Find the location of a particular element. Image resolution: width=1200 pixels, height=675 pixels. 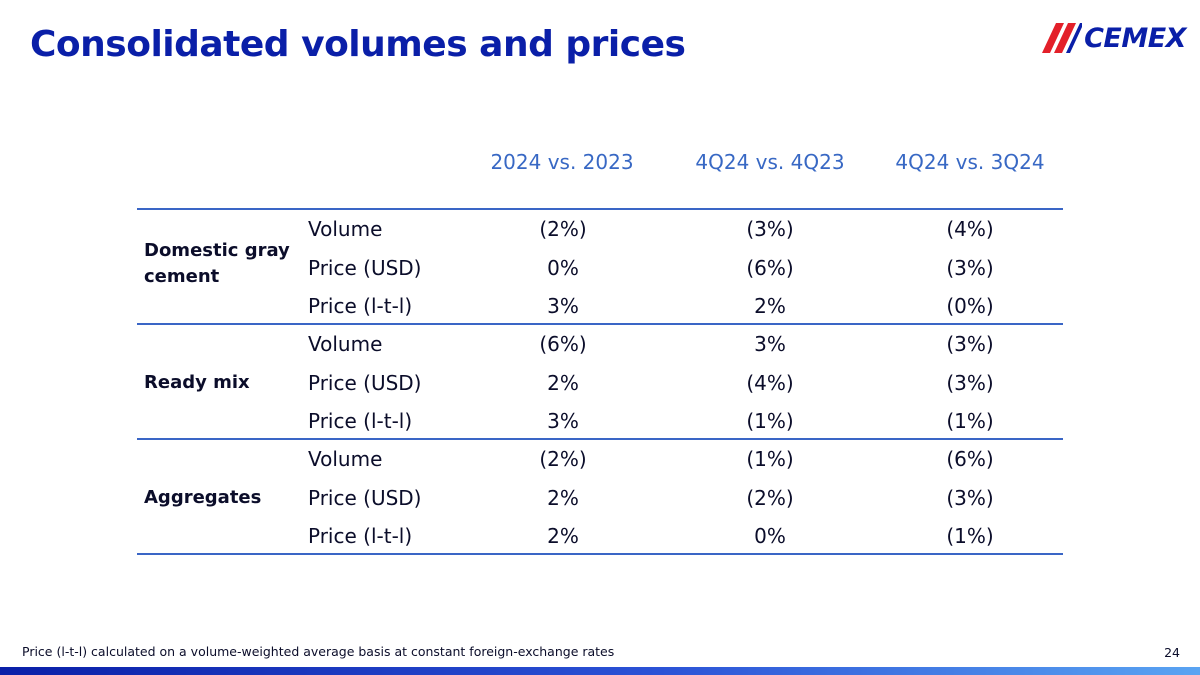

group-label: Aggregates is located at coordinates (203, 497).